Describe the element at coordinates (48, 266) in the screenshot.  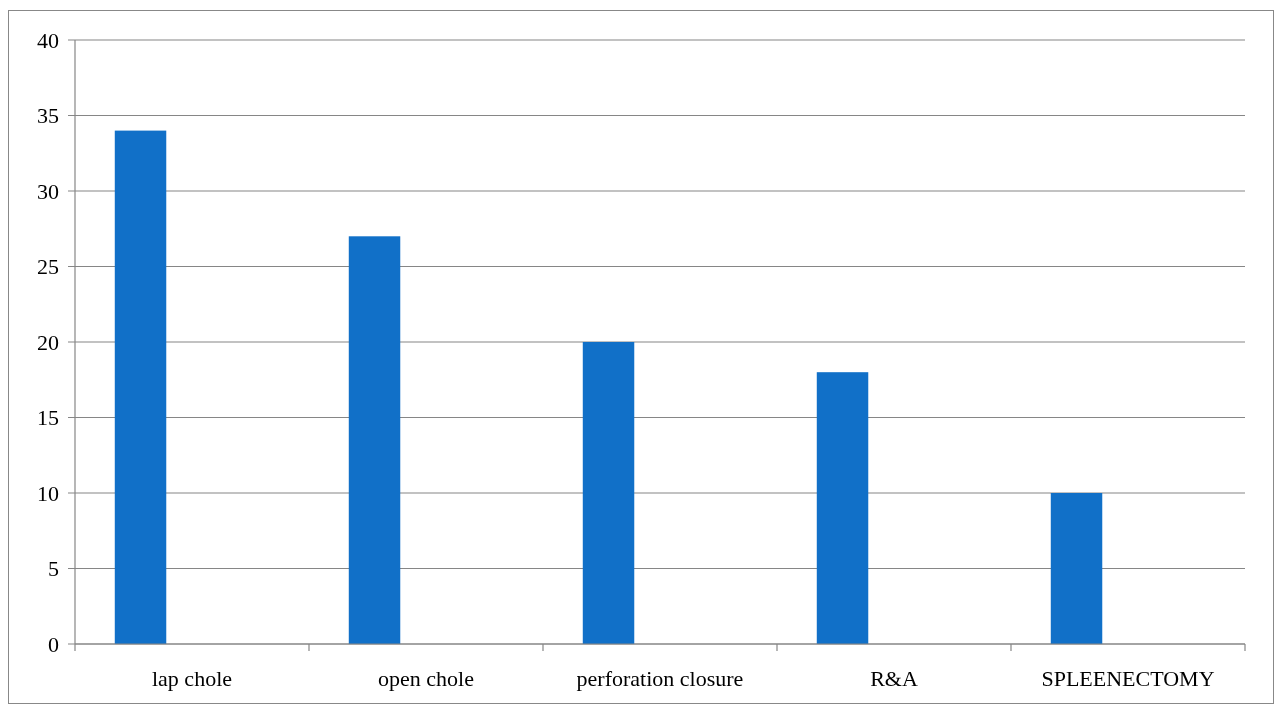
I see `y-tick-label: 25` at that location.